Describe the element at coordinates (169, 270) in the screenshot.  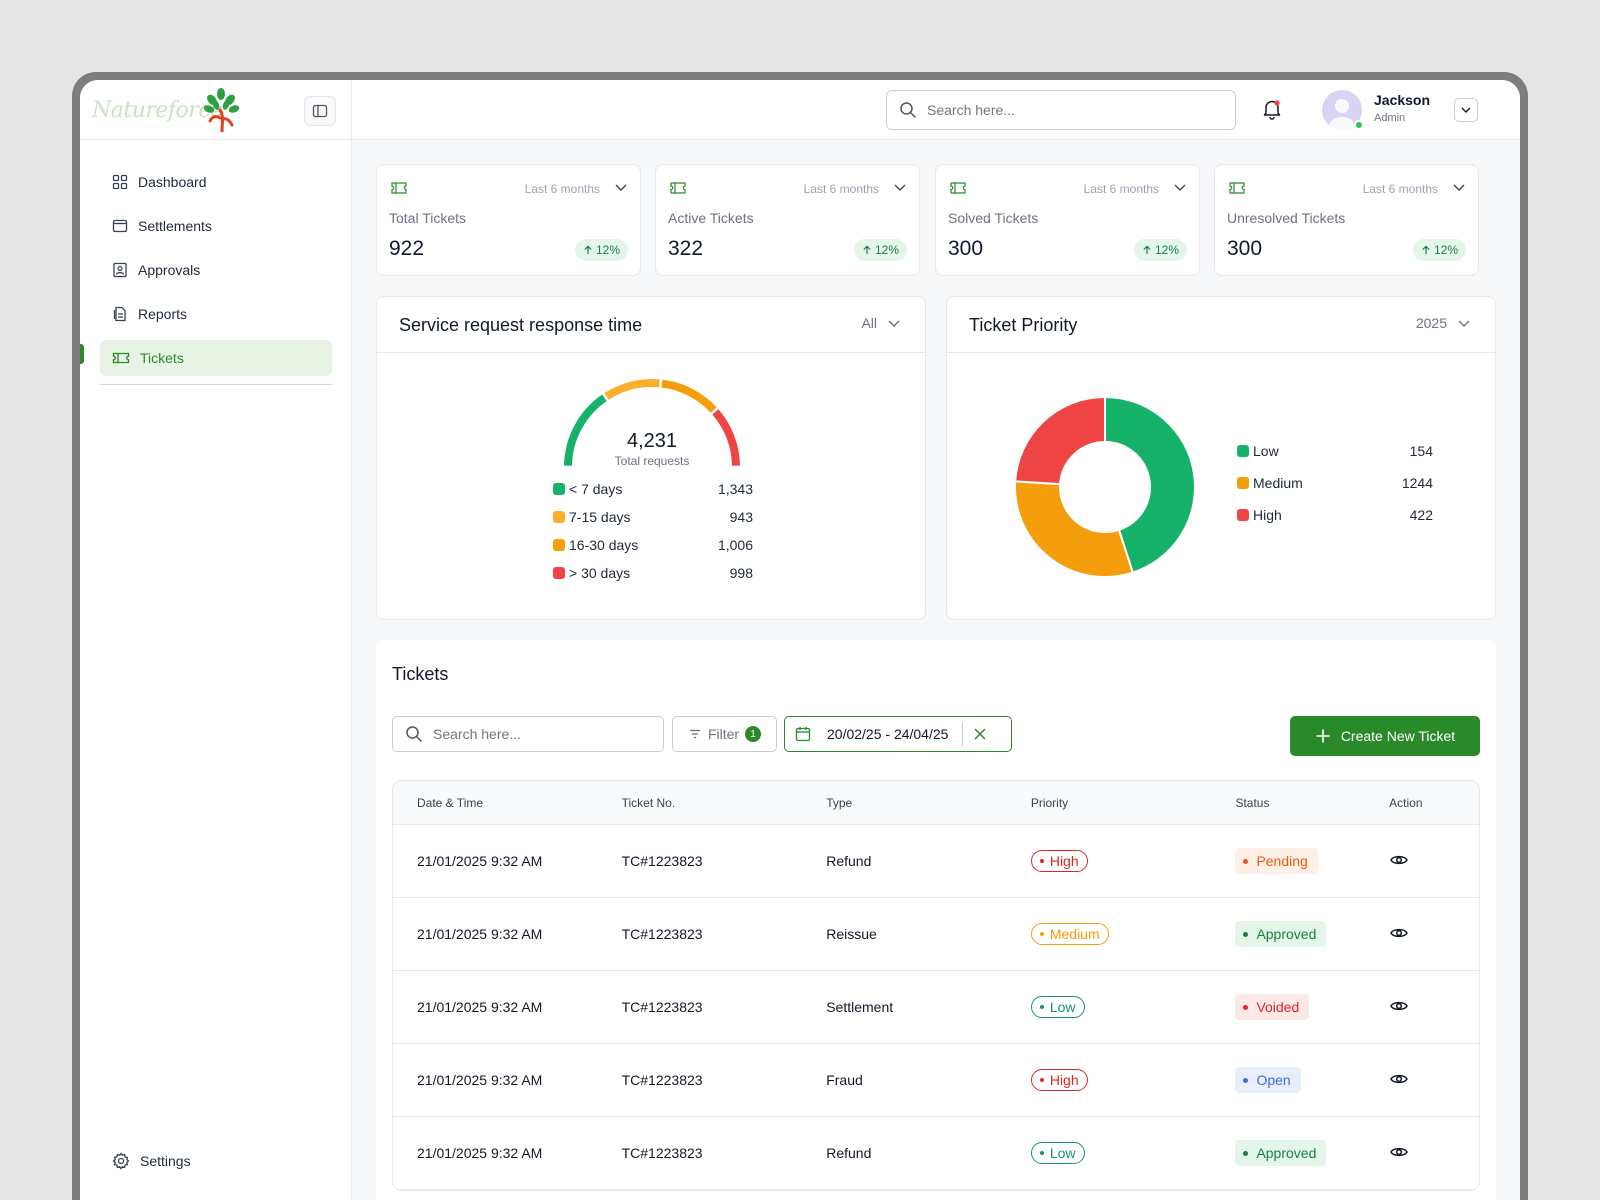
I see `sidebar-item-label: Approvals` at that location.